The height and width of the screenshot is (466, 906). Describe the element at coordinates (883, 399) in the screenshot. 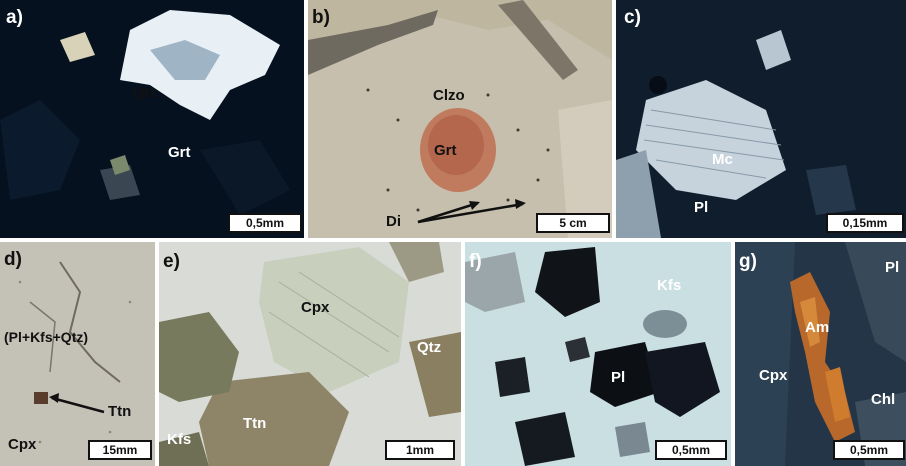

I see `mineral-label-chl: Chl` at that location.